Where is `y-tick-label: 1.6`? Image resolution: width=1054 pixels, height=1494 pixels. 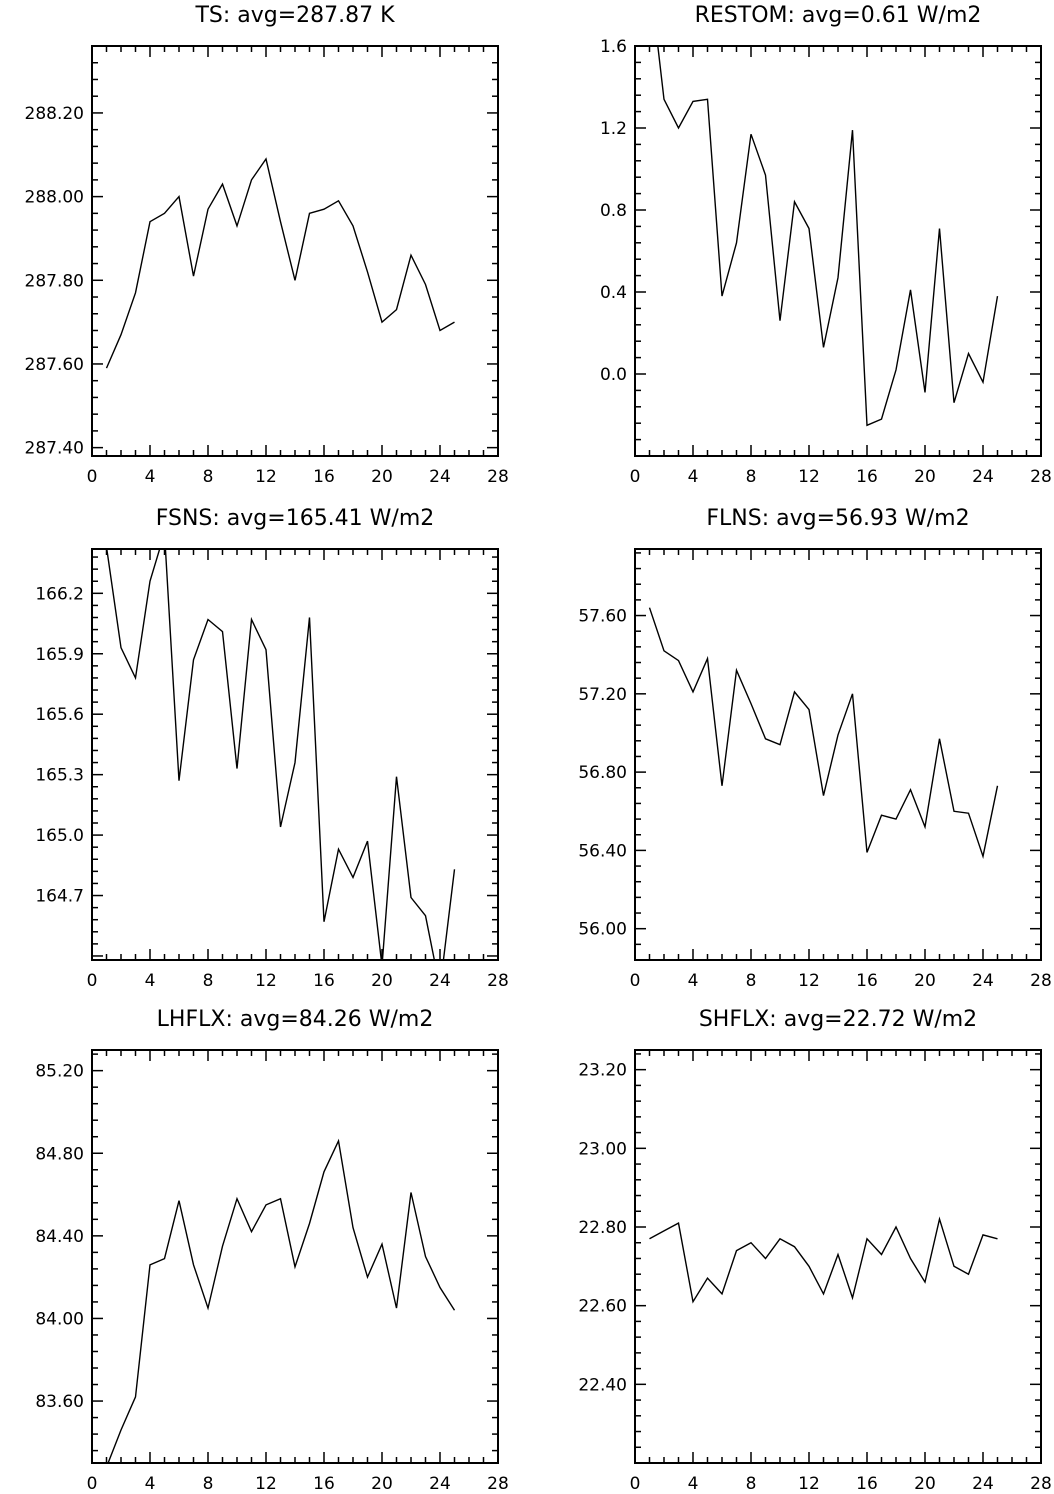
y-tick-label: 1.6 is located at coordinates (613, 47).